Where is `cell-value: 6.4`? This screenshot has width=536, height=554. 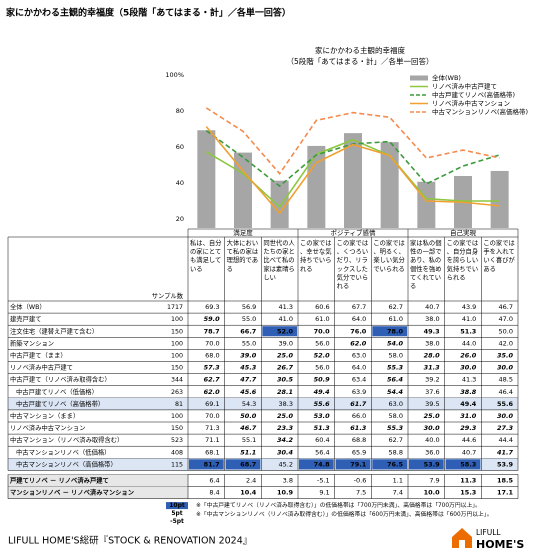 cell-value: 6.4 is located at coordinates (214, 480).